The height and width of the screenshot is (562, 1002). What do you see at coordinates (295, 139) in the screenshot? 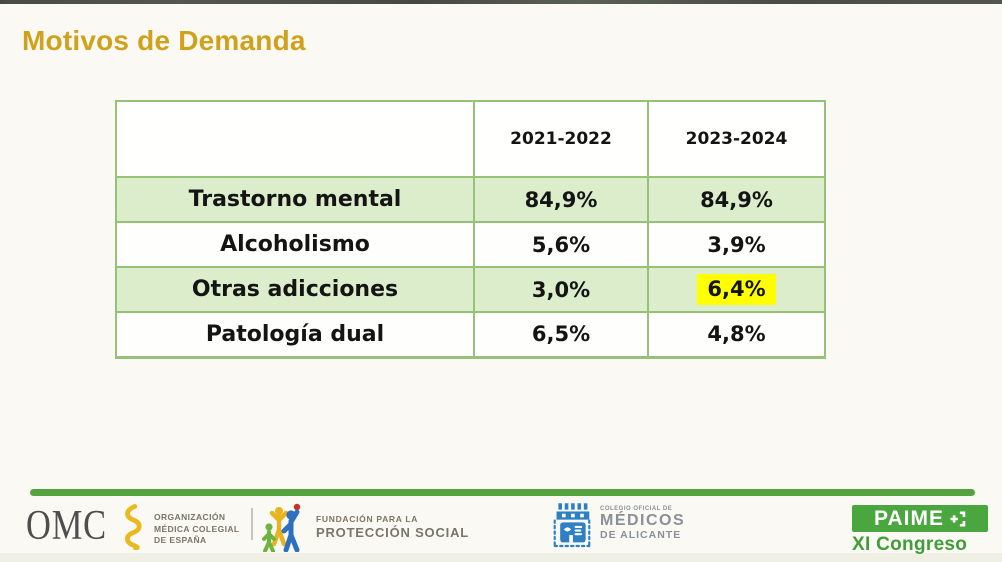
I see `table-corner-cell` at bounding box center [295, 139].